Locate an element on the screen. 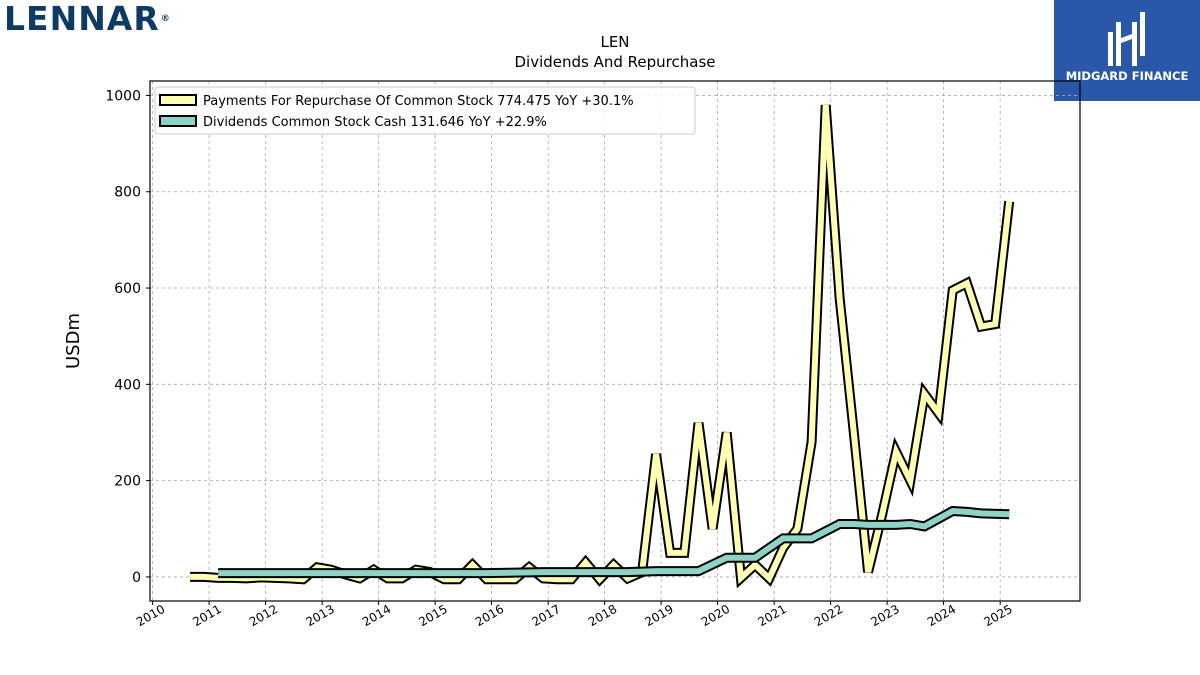  x-tick-label: 2010 is located at coordinates (150, 615).